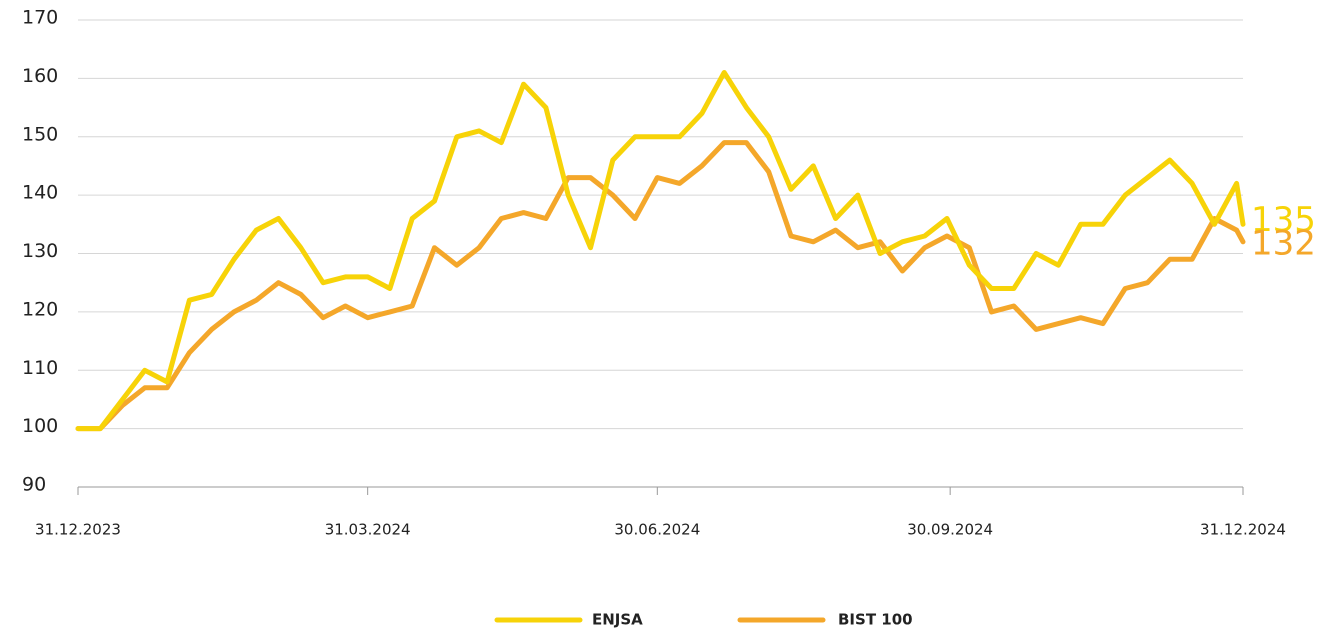 The width and height of the screenshot is (1341, 635). I want to click on y-tick-label: 100, so click(40, 426).